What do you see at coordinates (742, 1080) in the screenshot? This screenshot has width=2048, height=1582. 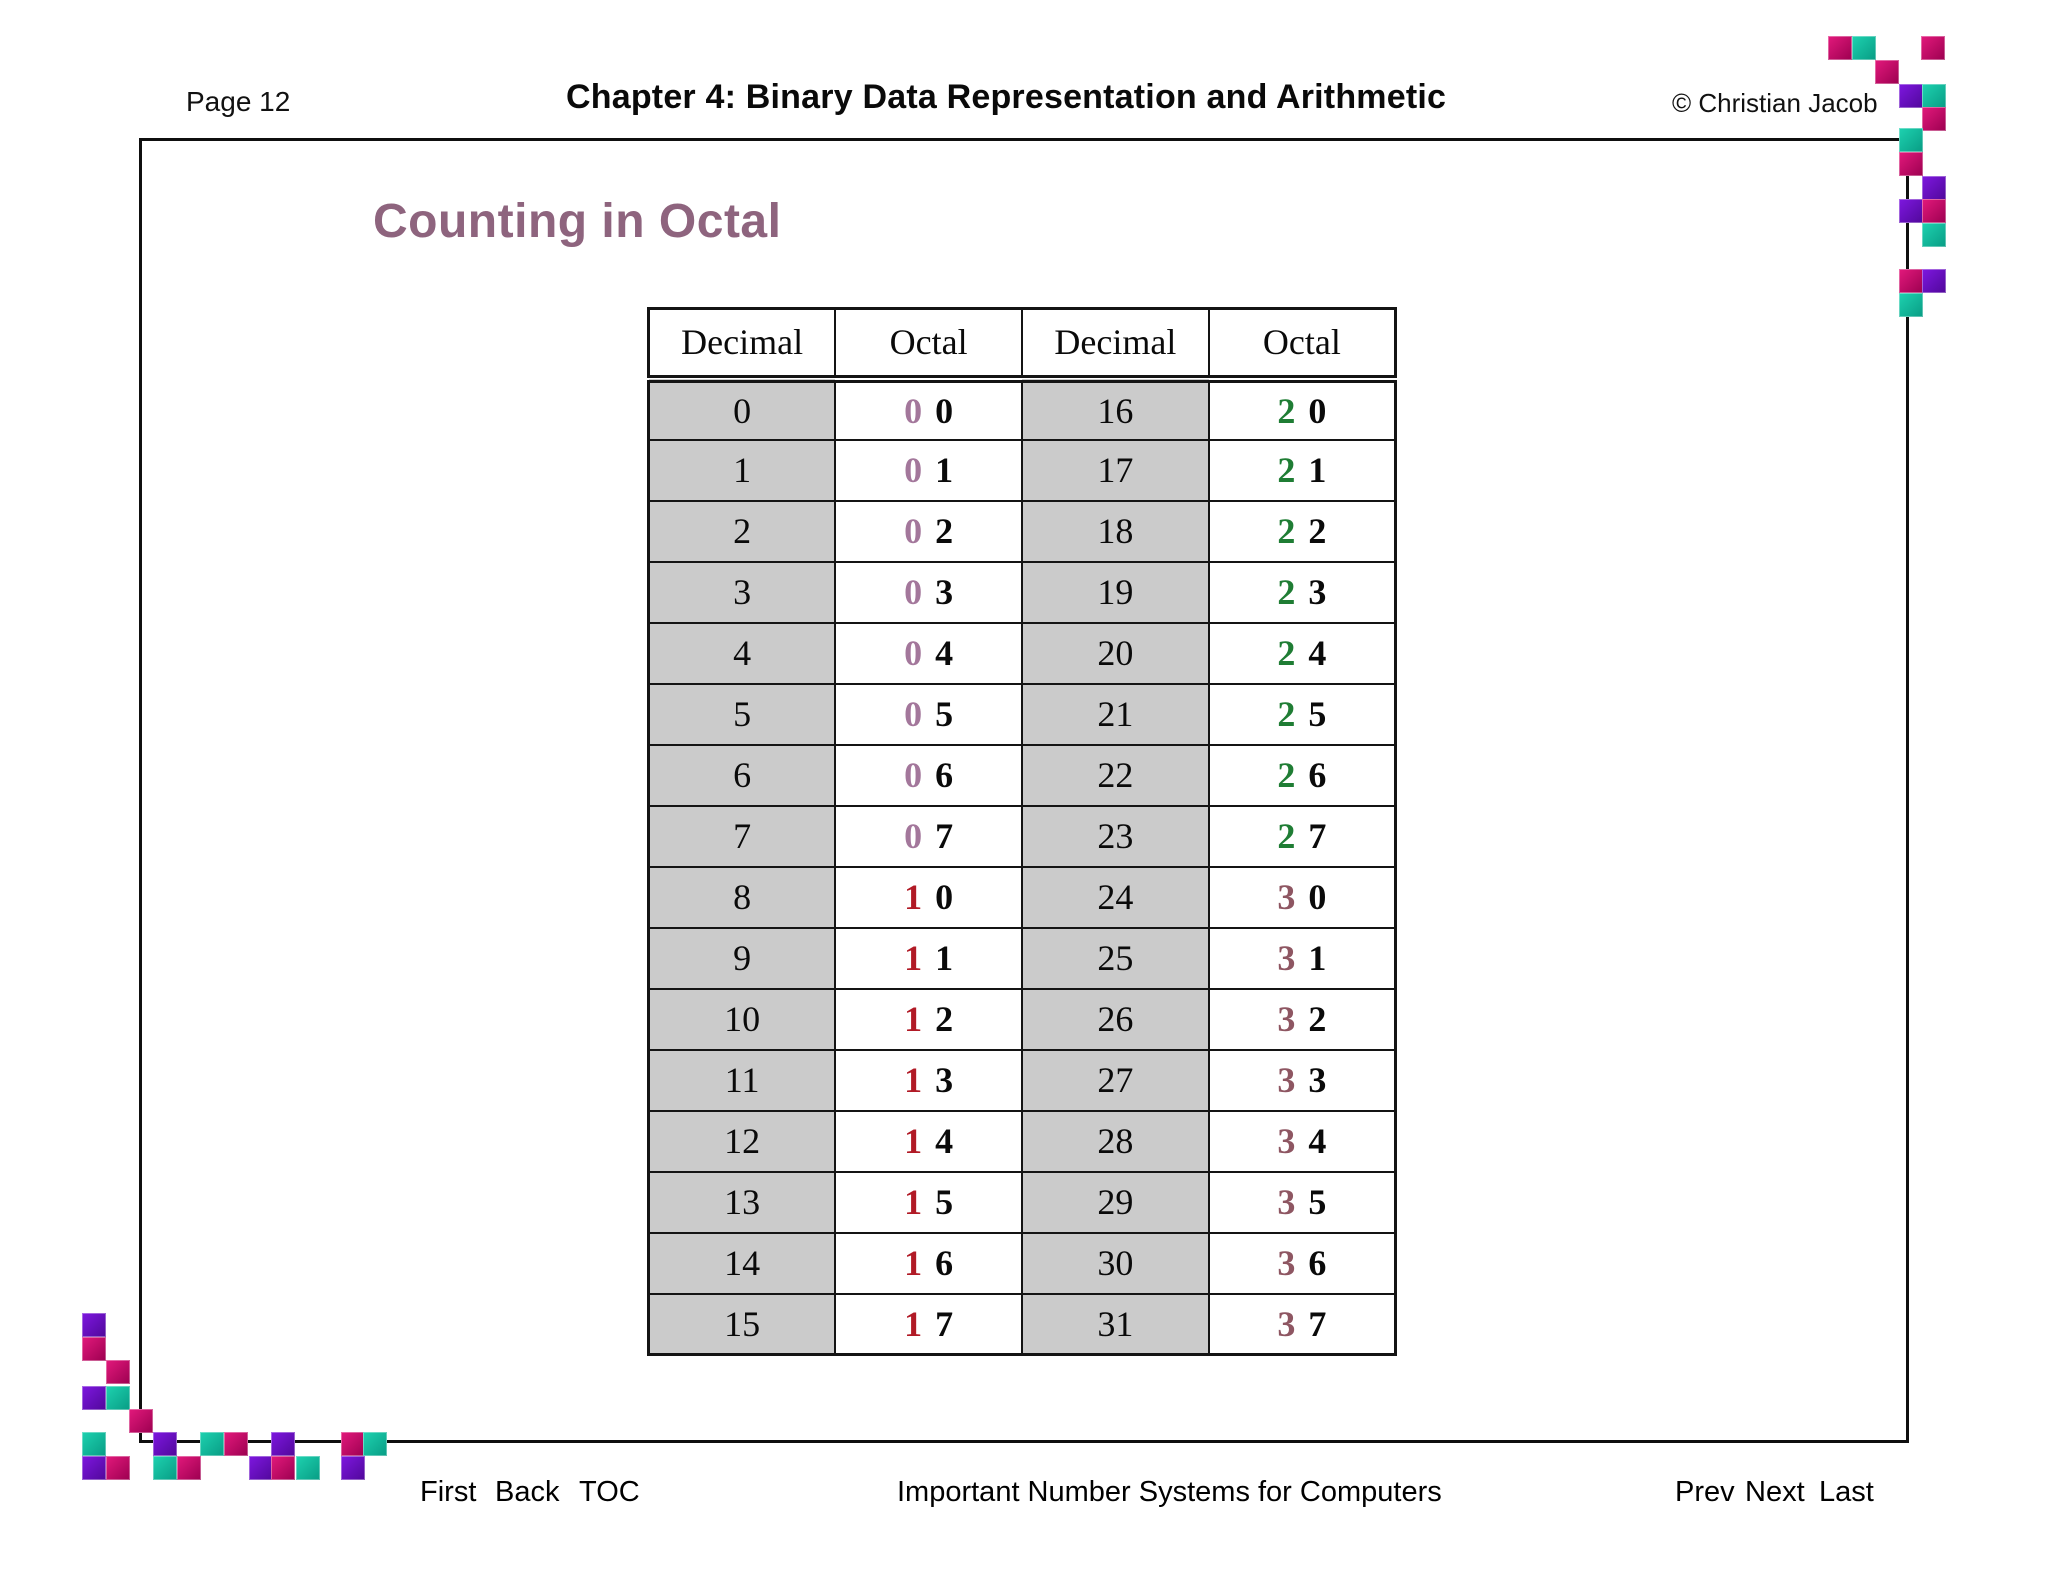 I see `decimal-cell: 11` at bounding box center [742, 1080].